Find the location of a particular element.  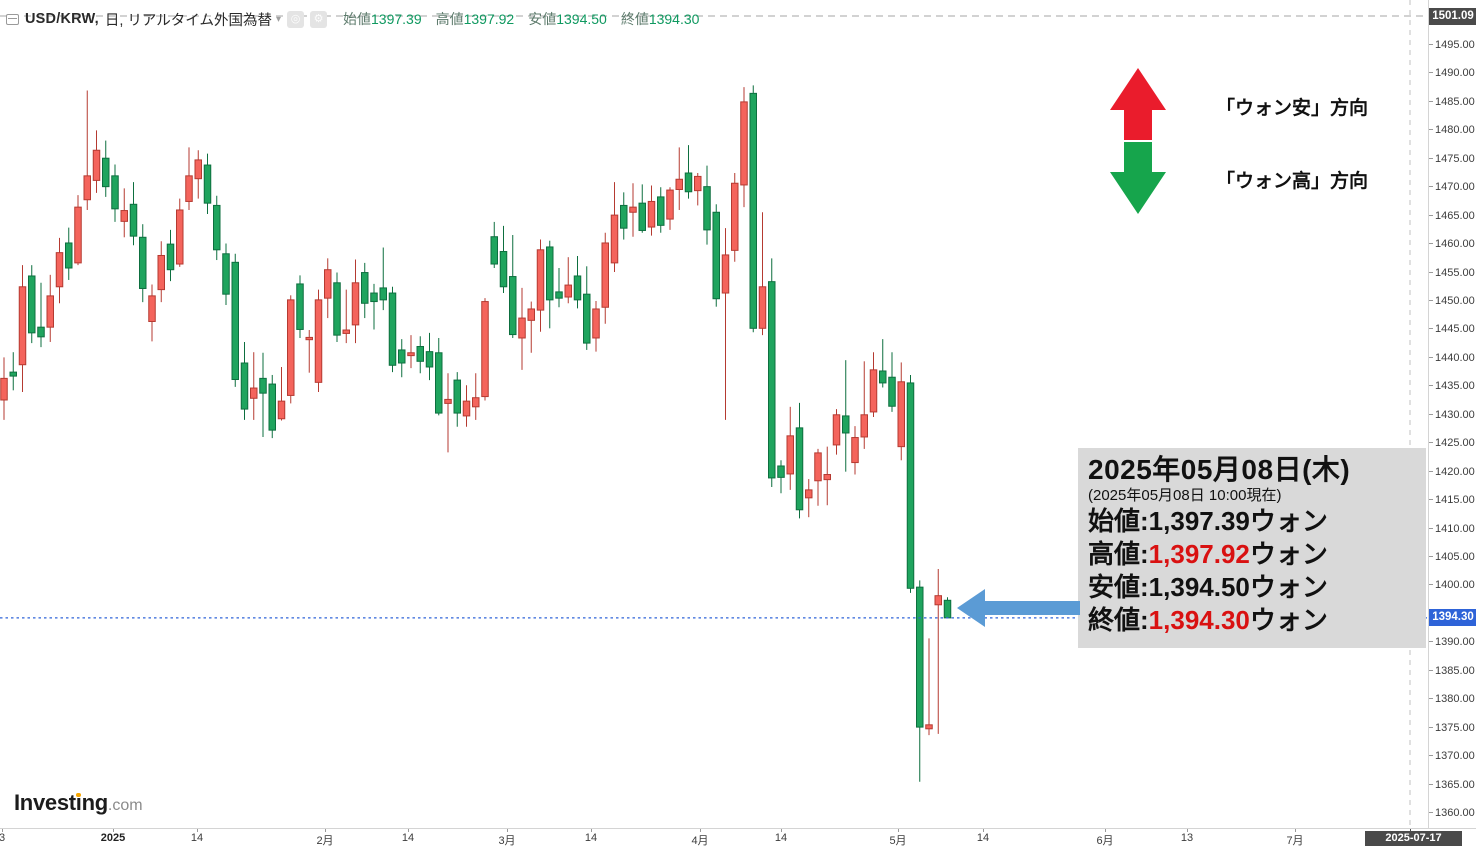

won-strong-direction-label: 「ウォン高」方向 is located at coordinates (1291, 181).